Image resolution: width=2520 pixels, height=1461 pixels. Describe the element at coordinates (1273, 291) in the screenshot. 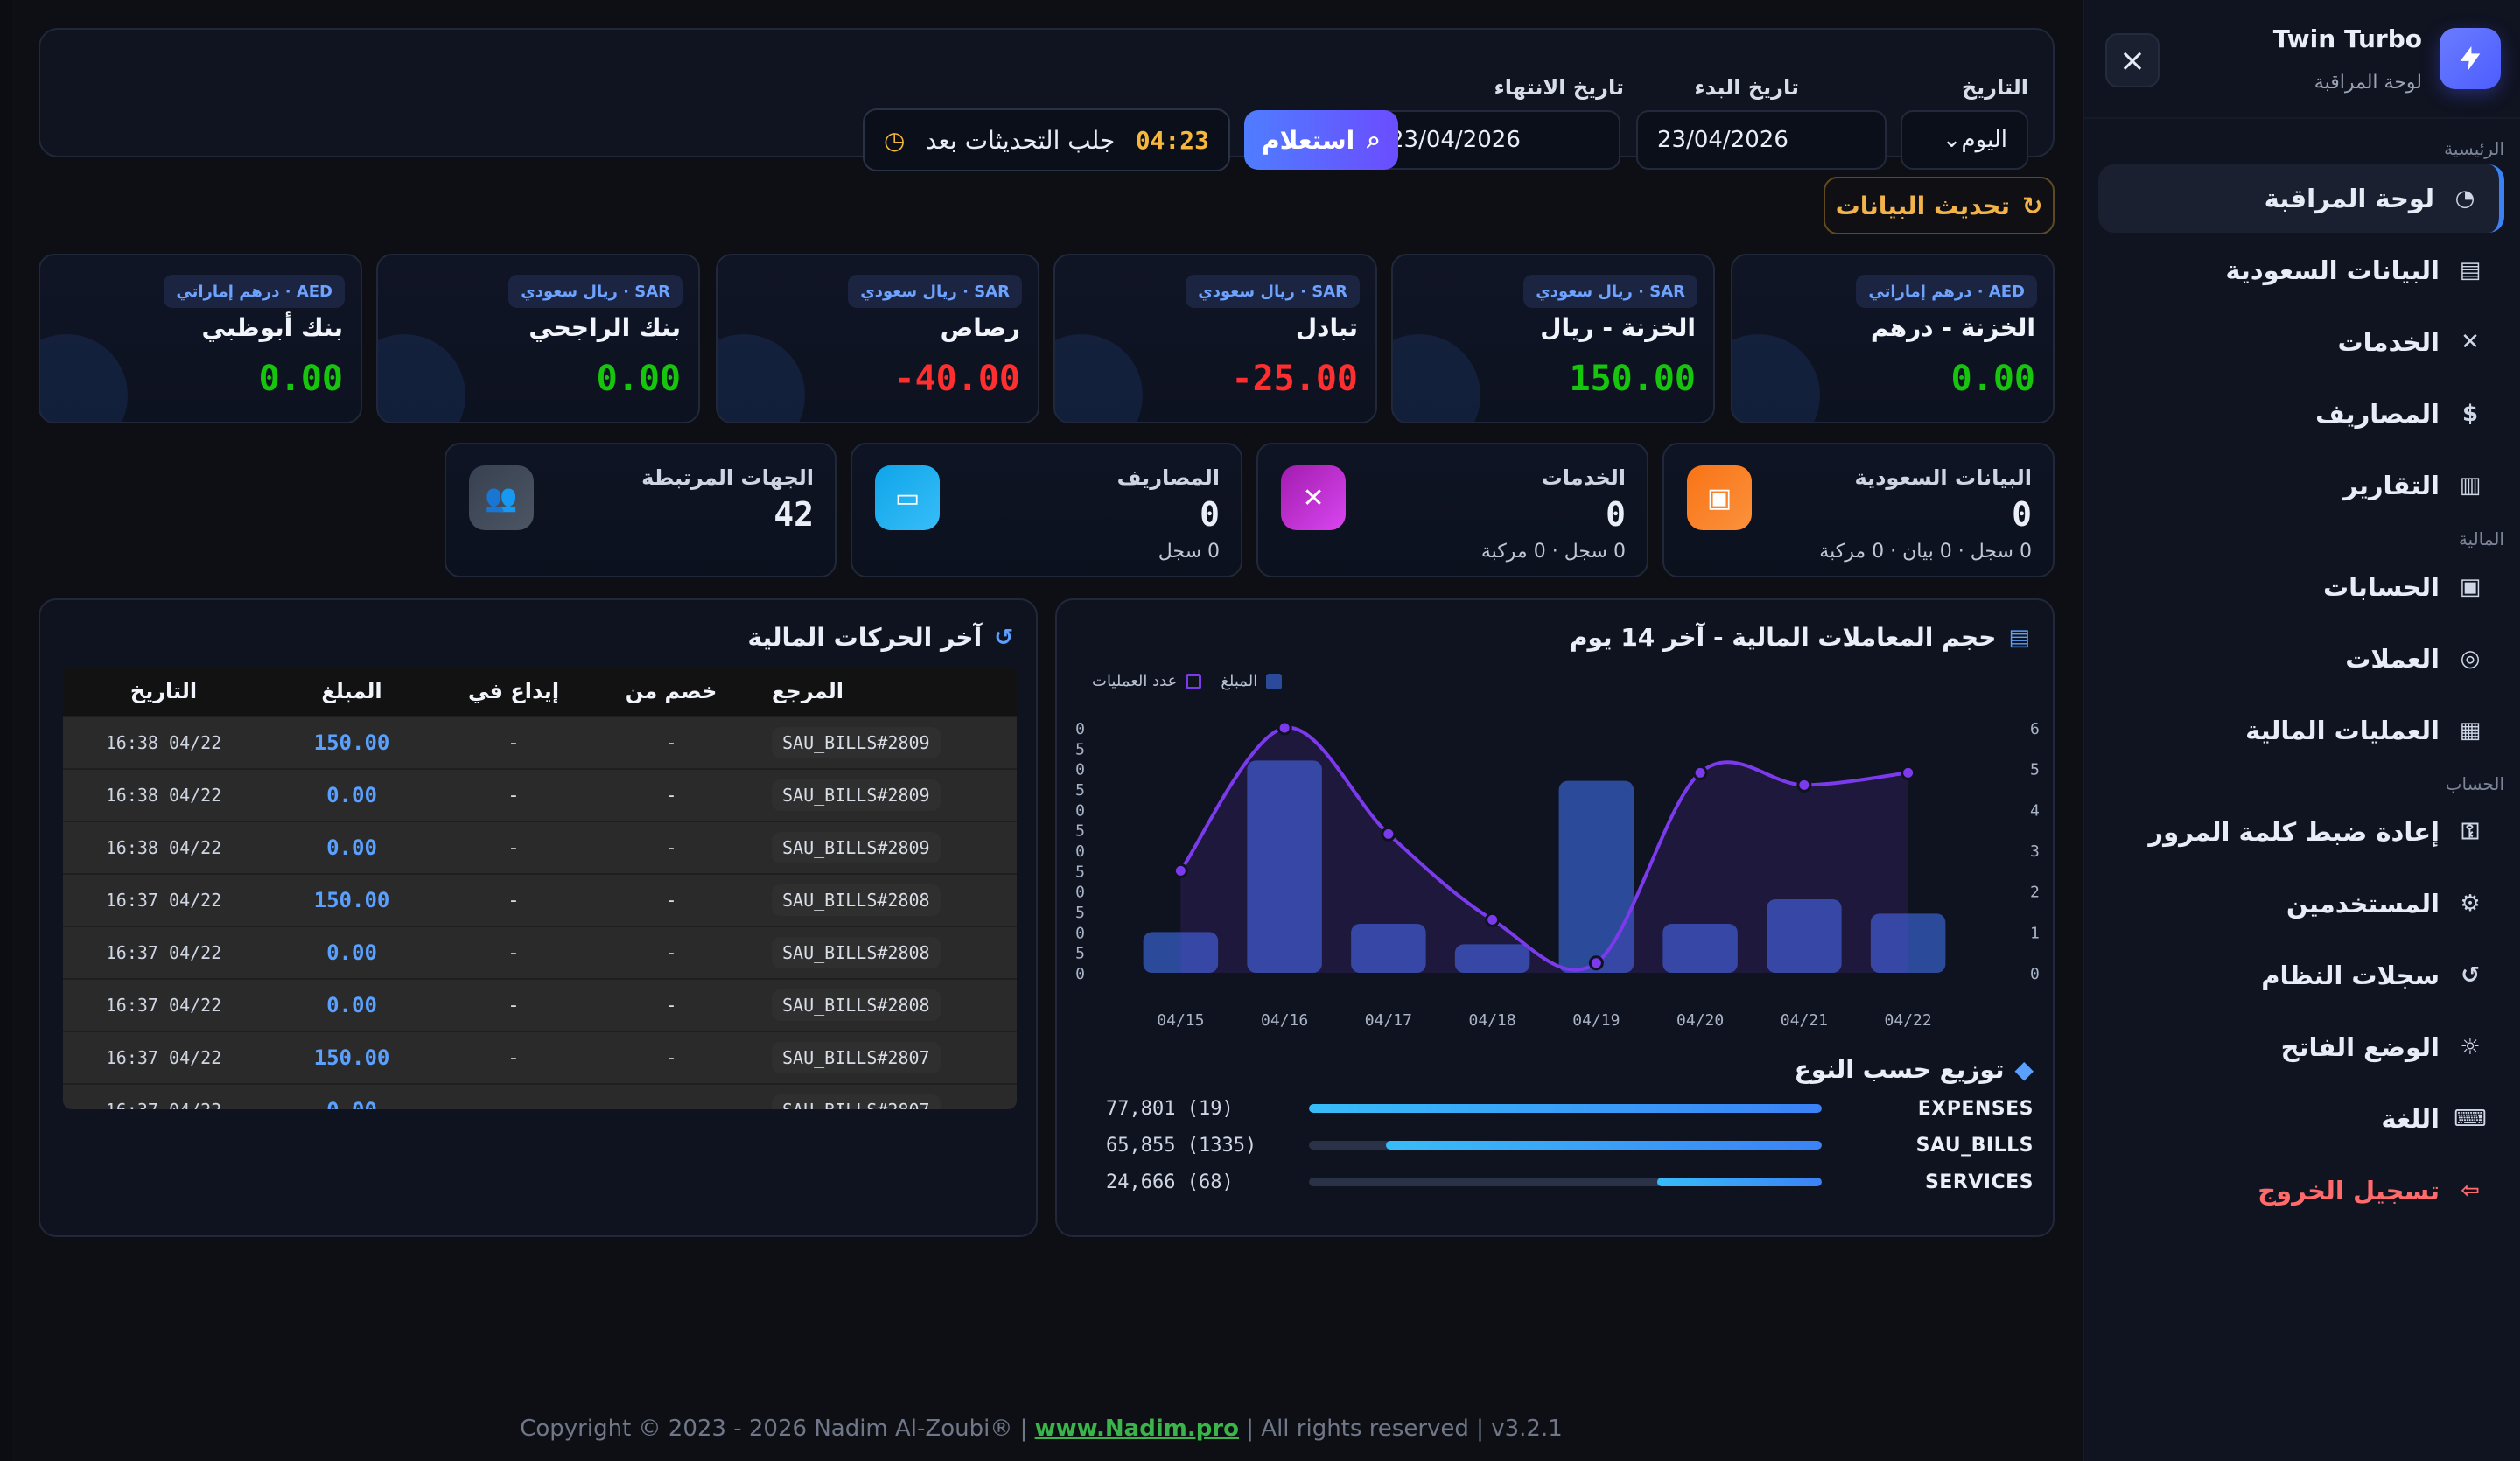

I see `currency-badge: SAR · ريال سعودي` at that location.